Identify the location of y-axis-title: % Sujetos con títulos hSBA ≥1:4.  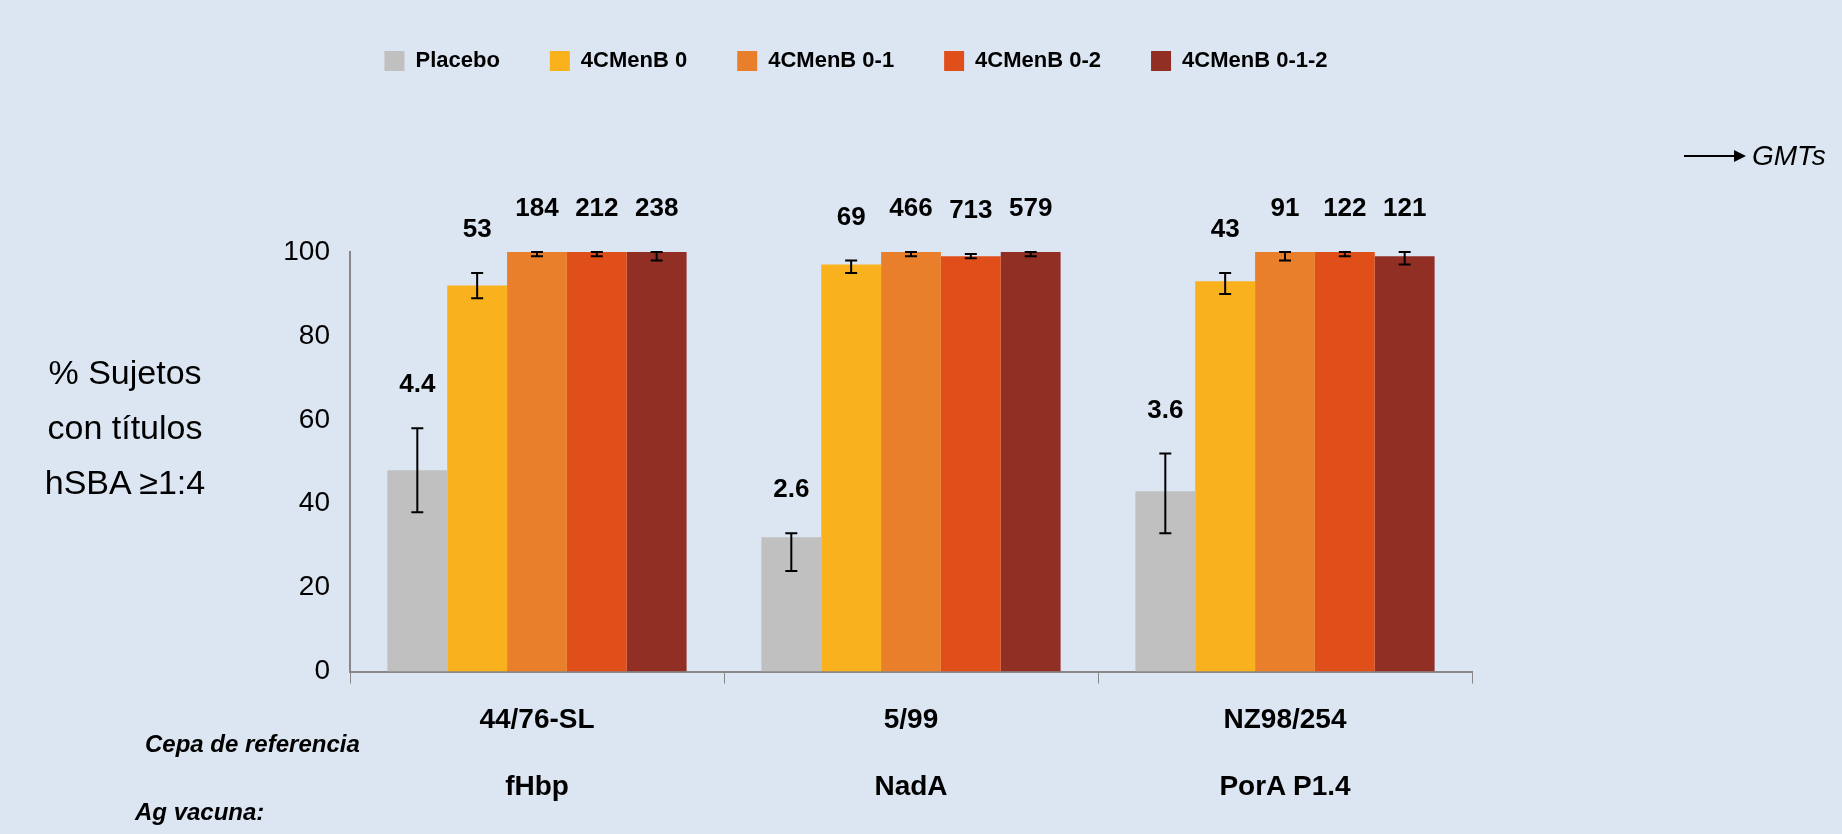
(125, 427).